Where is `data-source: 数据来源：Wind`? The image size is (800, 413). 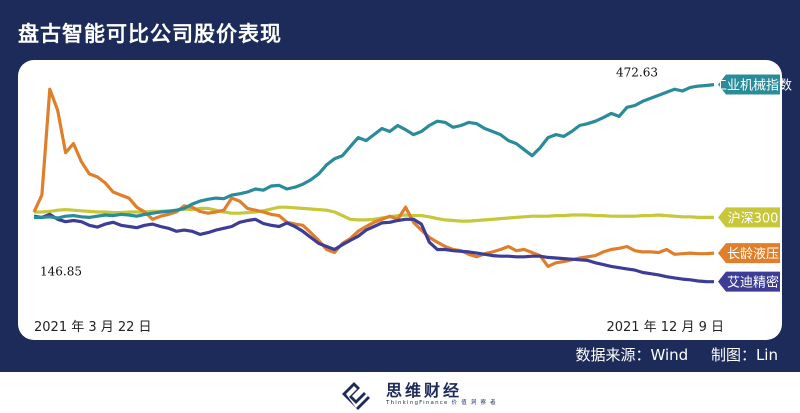
data-source: 数据来源：Wind is located at coordinates (632, 355).